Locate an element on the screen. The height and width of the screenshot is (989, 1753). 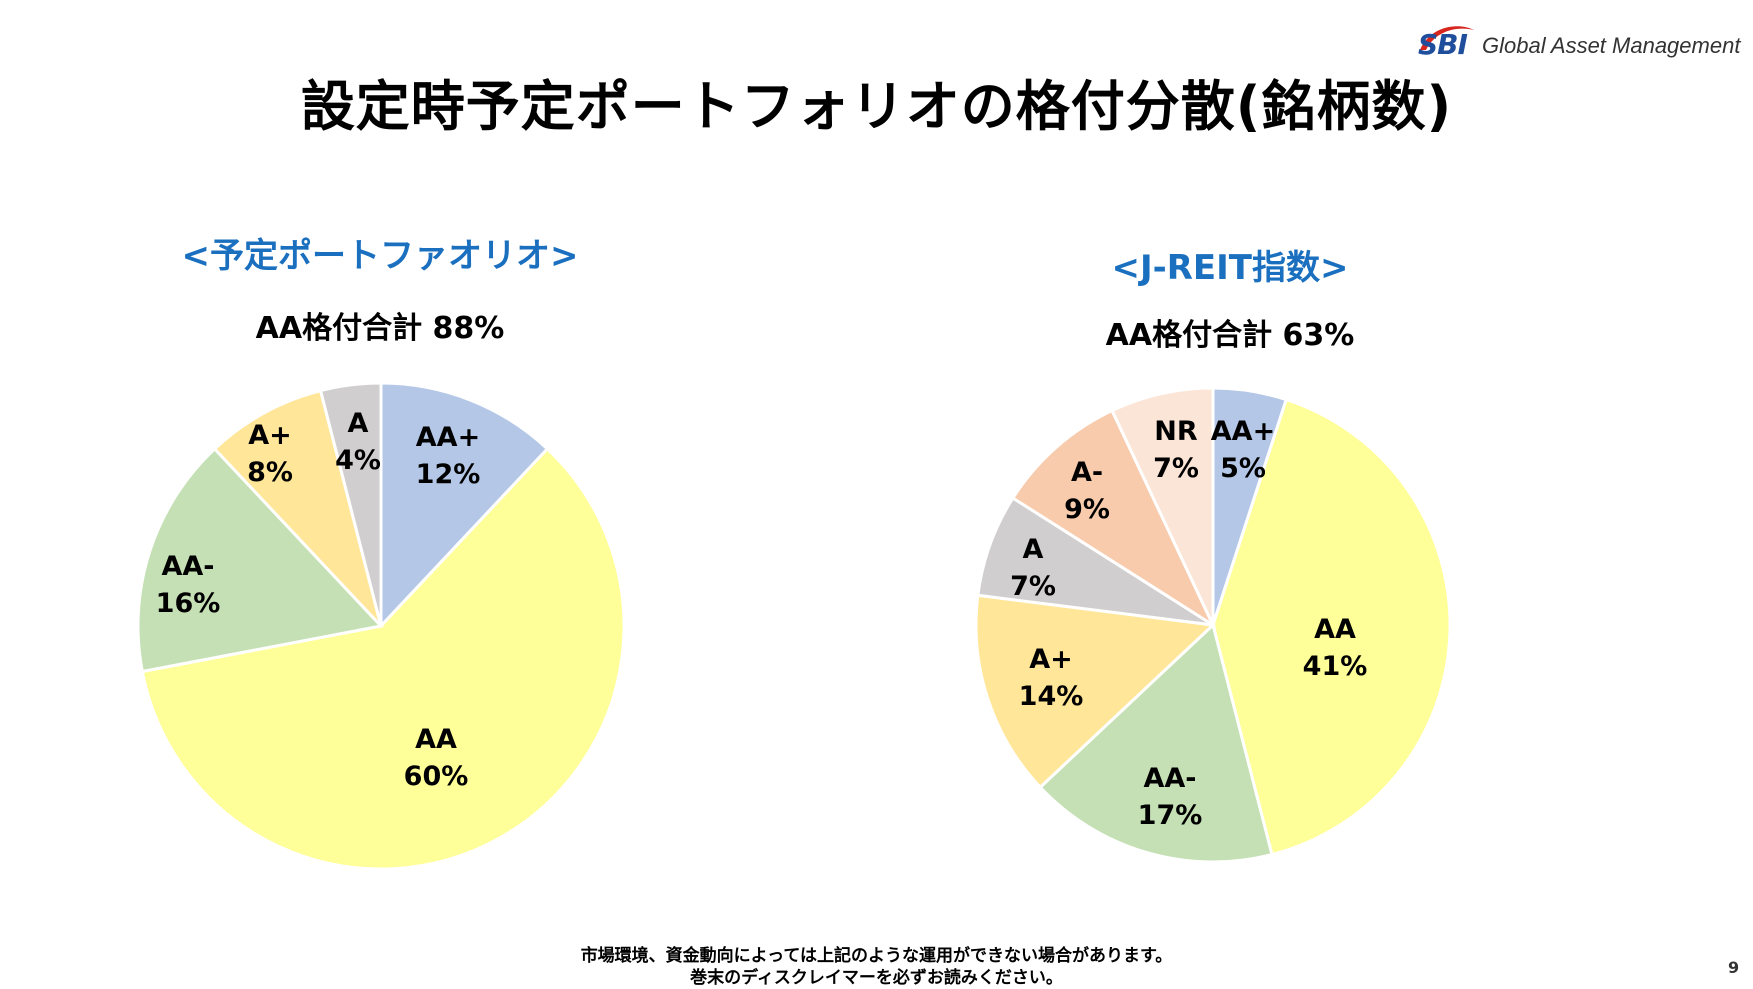
right-slice-a is located at coordinates (1095, 561).